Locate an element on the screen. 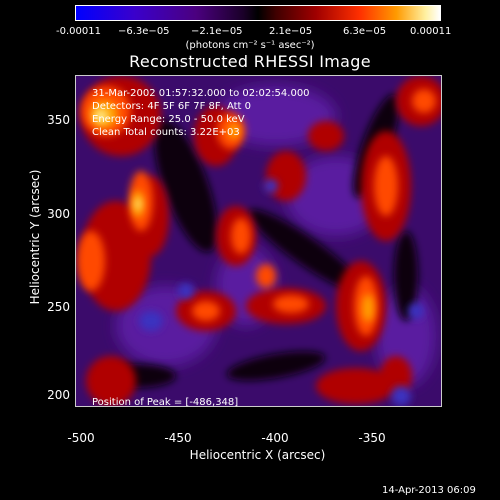 The image size is (500, 500). image-title: Reconstructed RHESSI Image is located at coordinates (250, 61).